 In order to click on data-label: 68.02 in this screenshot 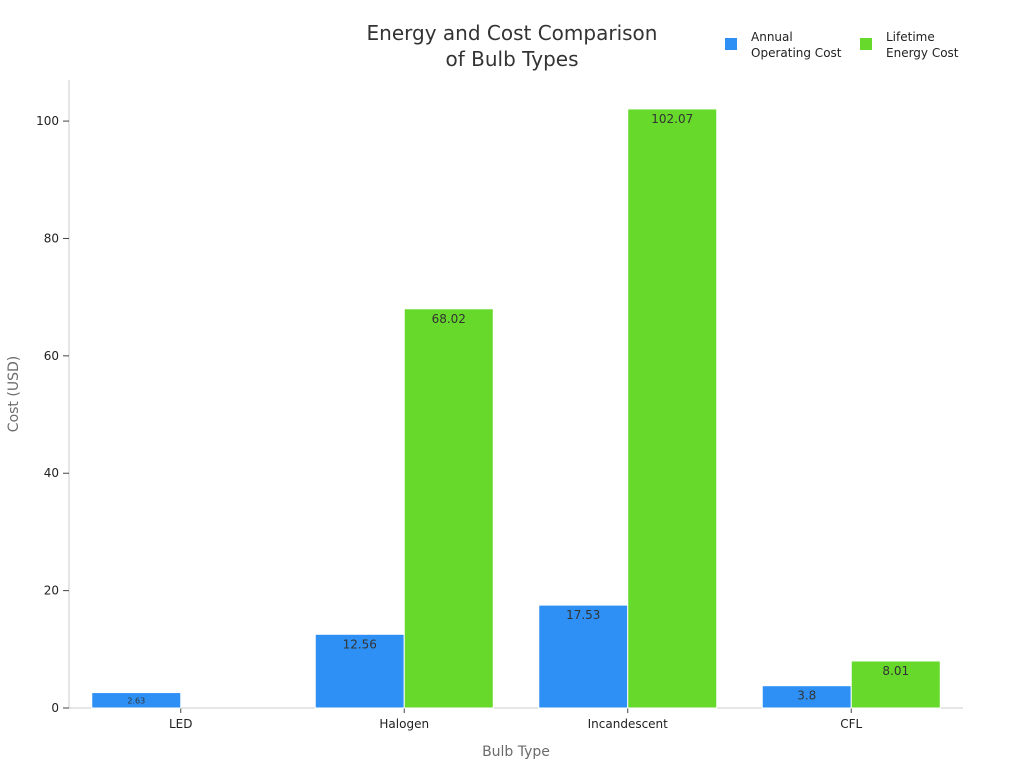, I will do `click(449, 319)`.